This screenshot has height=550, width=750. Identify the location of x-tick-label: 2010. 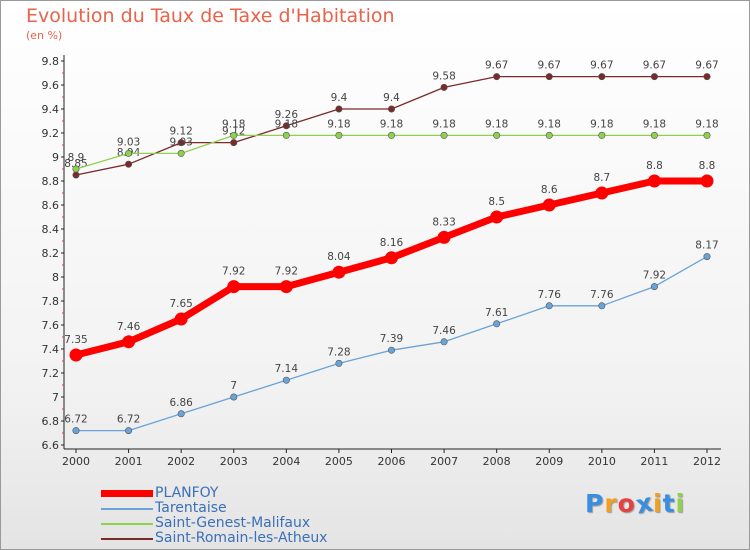
(602, 461).